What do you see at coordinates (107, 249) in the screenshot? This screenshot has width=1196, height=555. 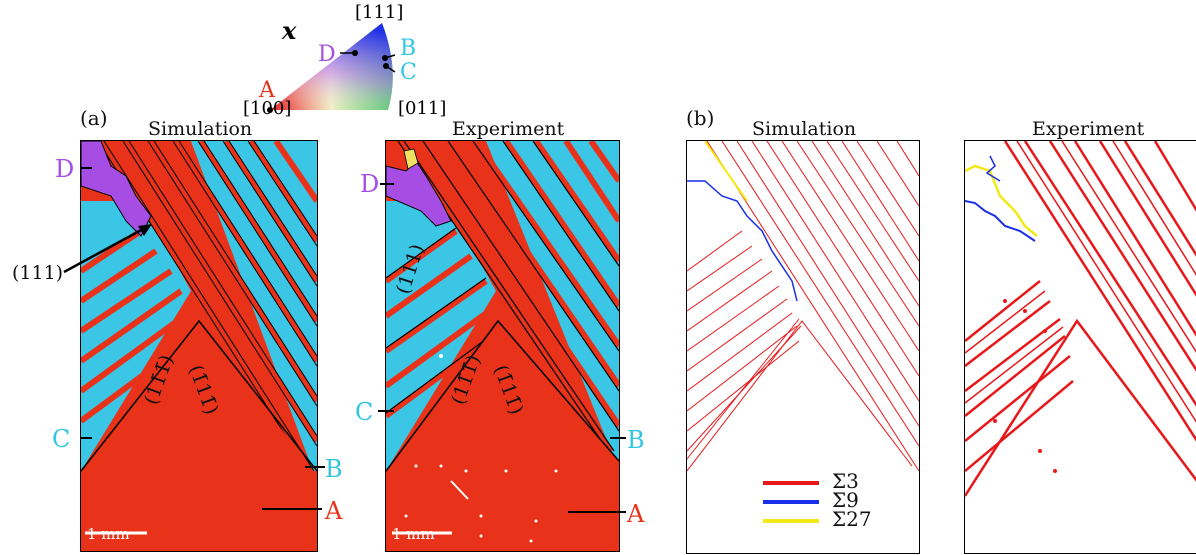 I see `plane-111-arrow` at bounding box center [107, 249].